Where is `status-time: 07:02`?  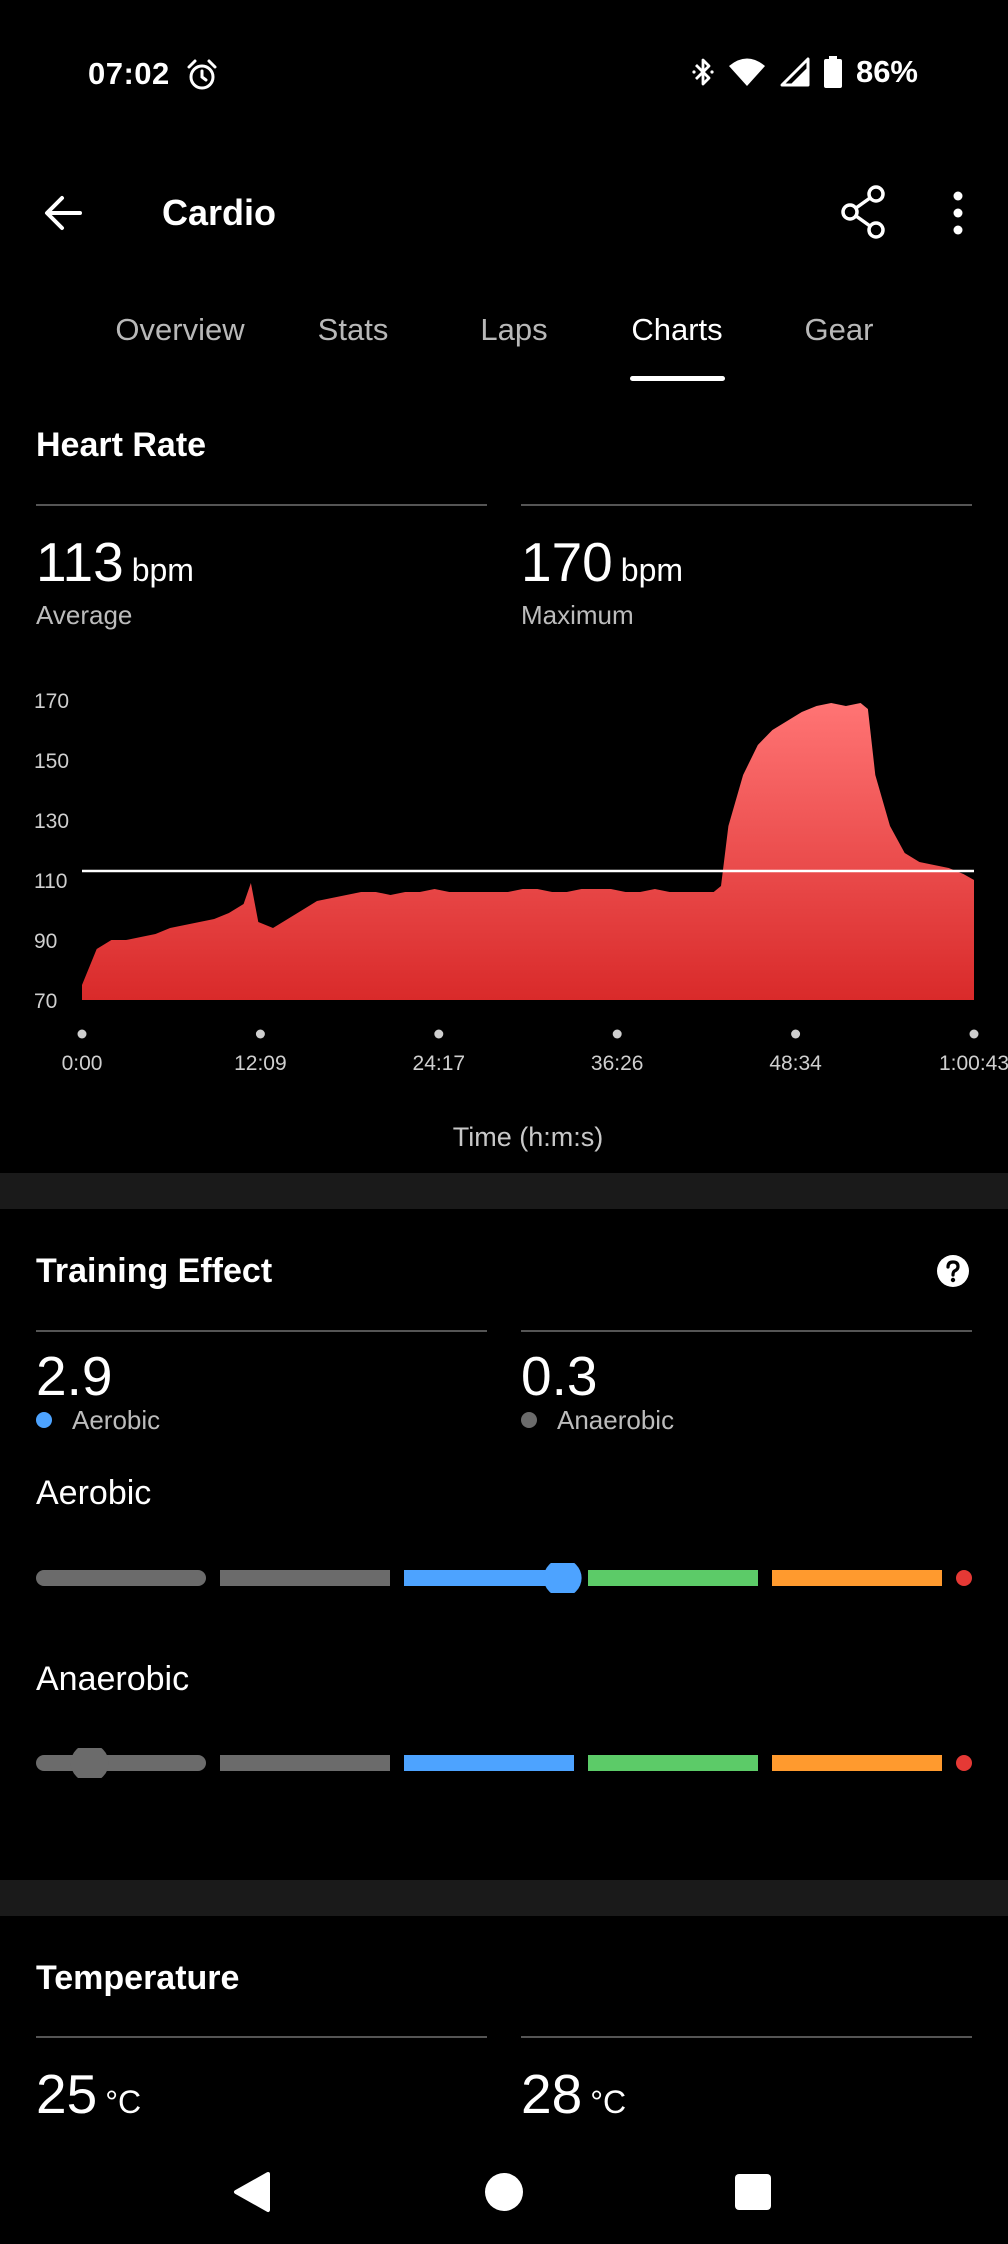
status-time: 07:02 is located at coordinates (129, 73).